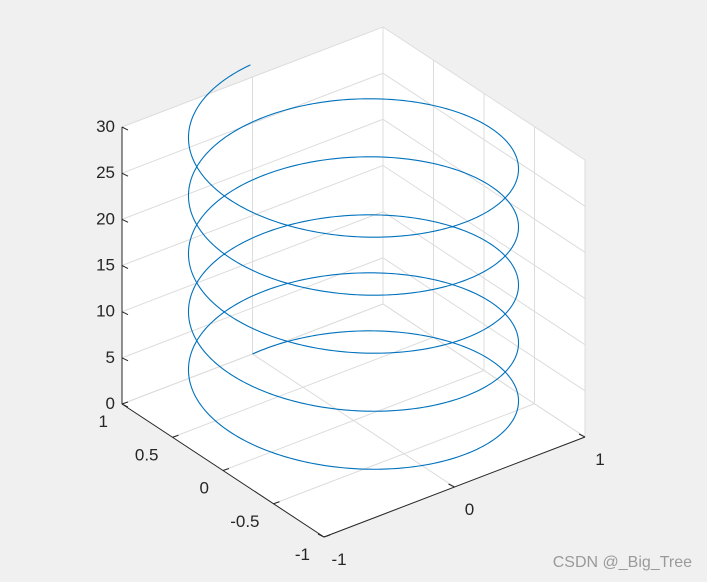  Describe the element at coordinates (105, 126) in the screenshot. I see `z-tick-label: 30` at that location.